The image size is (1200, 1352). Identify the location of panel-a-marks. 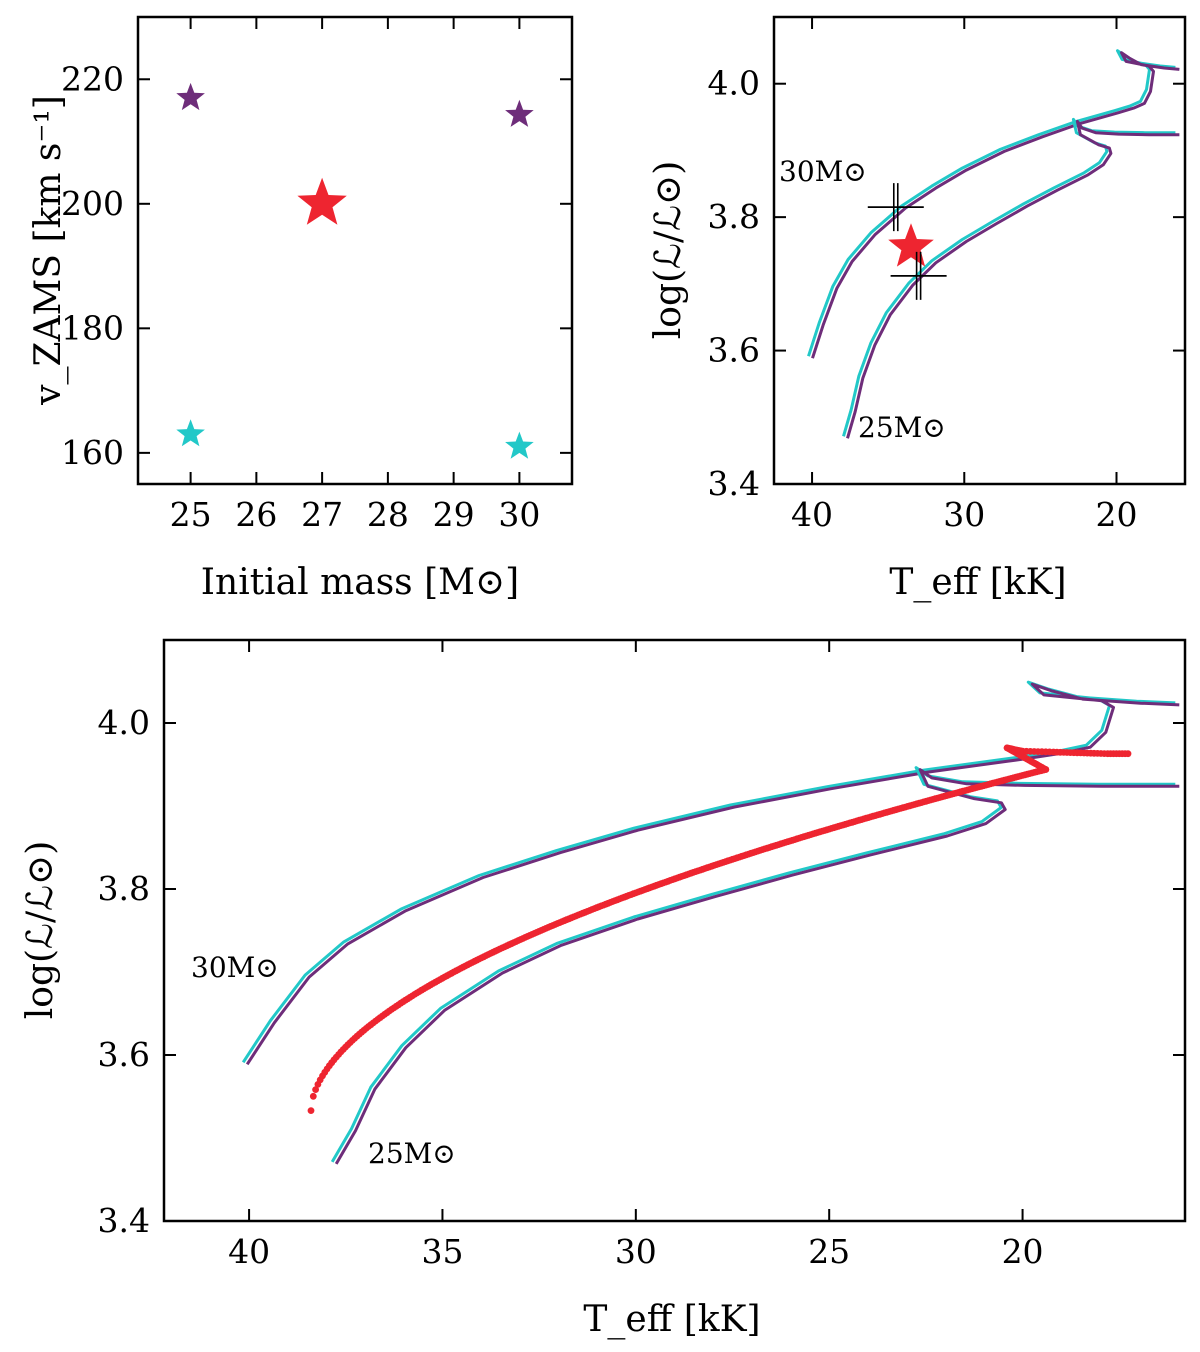
(355, 270).